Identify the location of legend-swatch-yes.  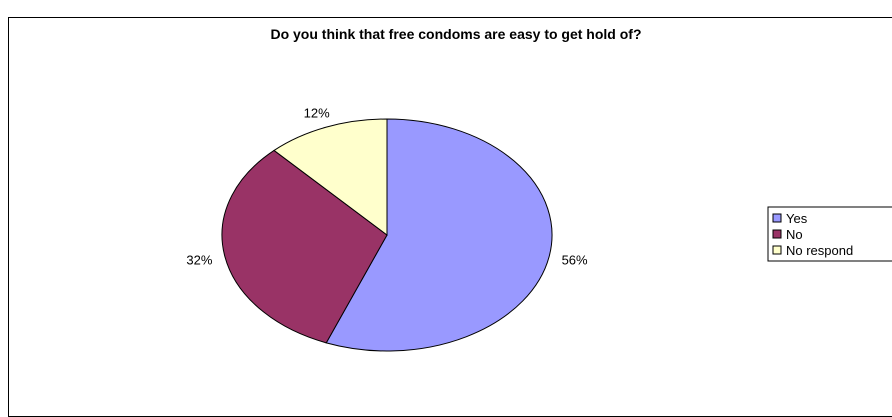
(777, 218).